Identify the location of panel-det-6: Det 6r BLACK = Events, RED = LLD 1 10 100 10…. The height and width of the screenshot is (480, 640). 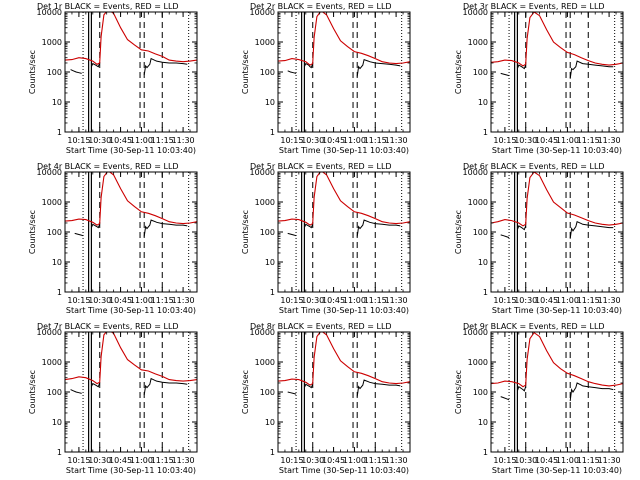
(539, 238).